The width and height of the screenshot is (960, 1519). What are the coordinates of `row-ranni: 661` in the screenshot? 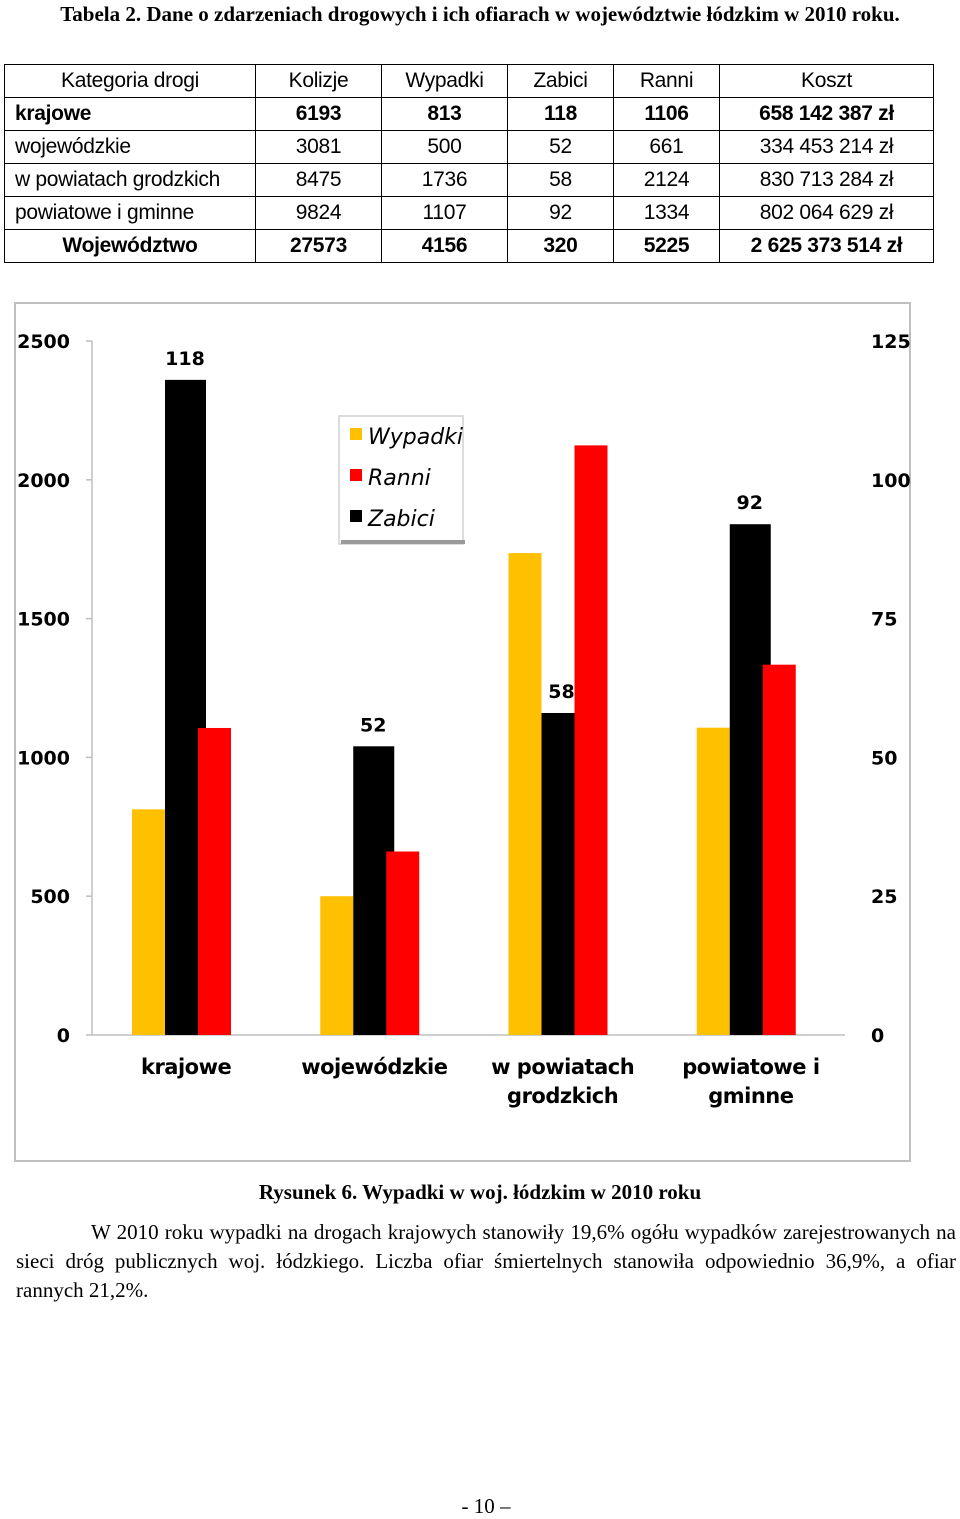 It's located at (666, 147).